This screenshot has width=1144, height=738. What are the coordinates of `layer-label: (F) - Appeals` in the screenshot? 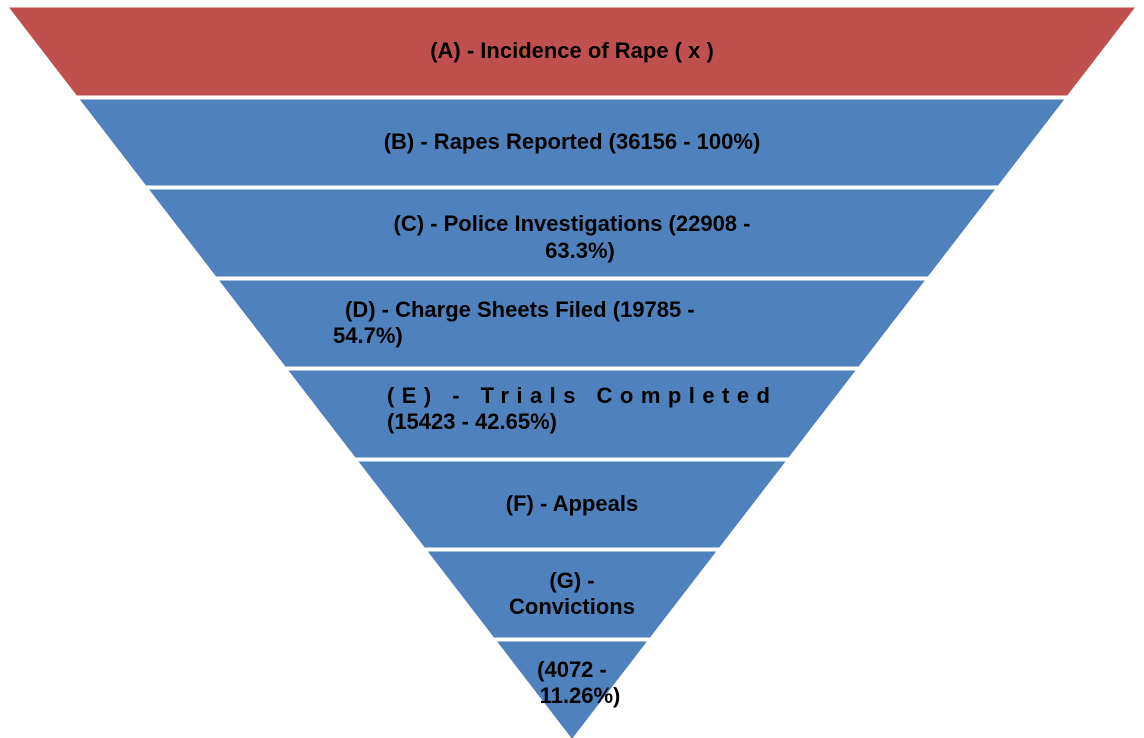 It's located at (572, 503).